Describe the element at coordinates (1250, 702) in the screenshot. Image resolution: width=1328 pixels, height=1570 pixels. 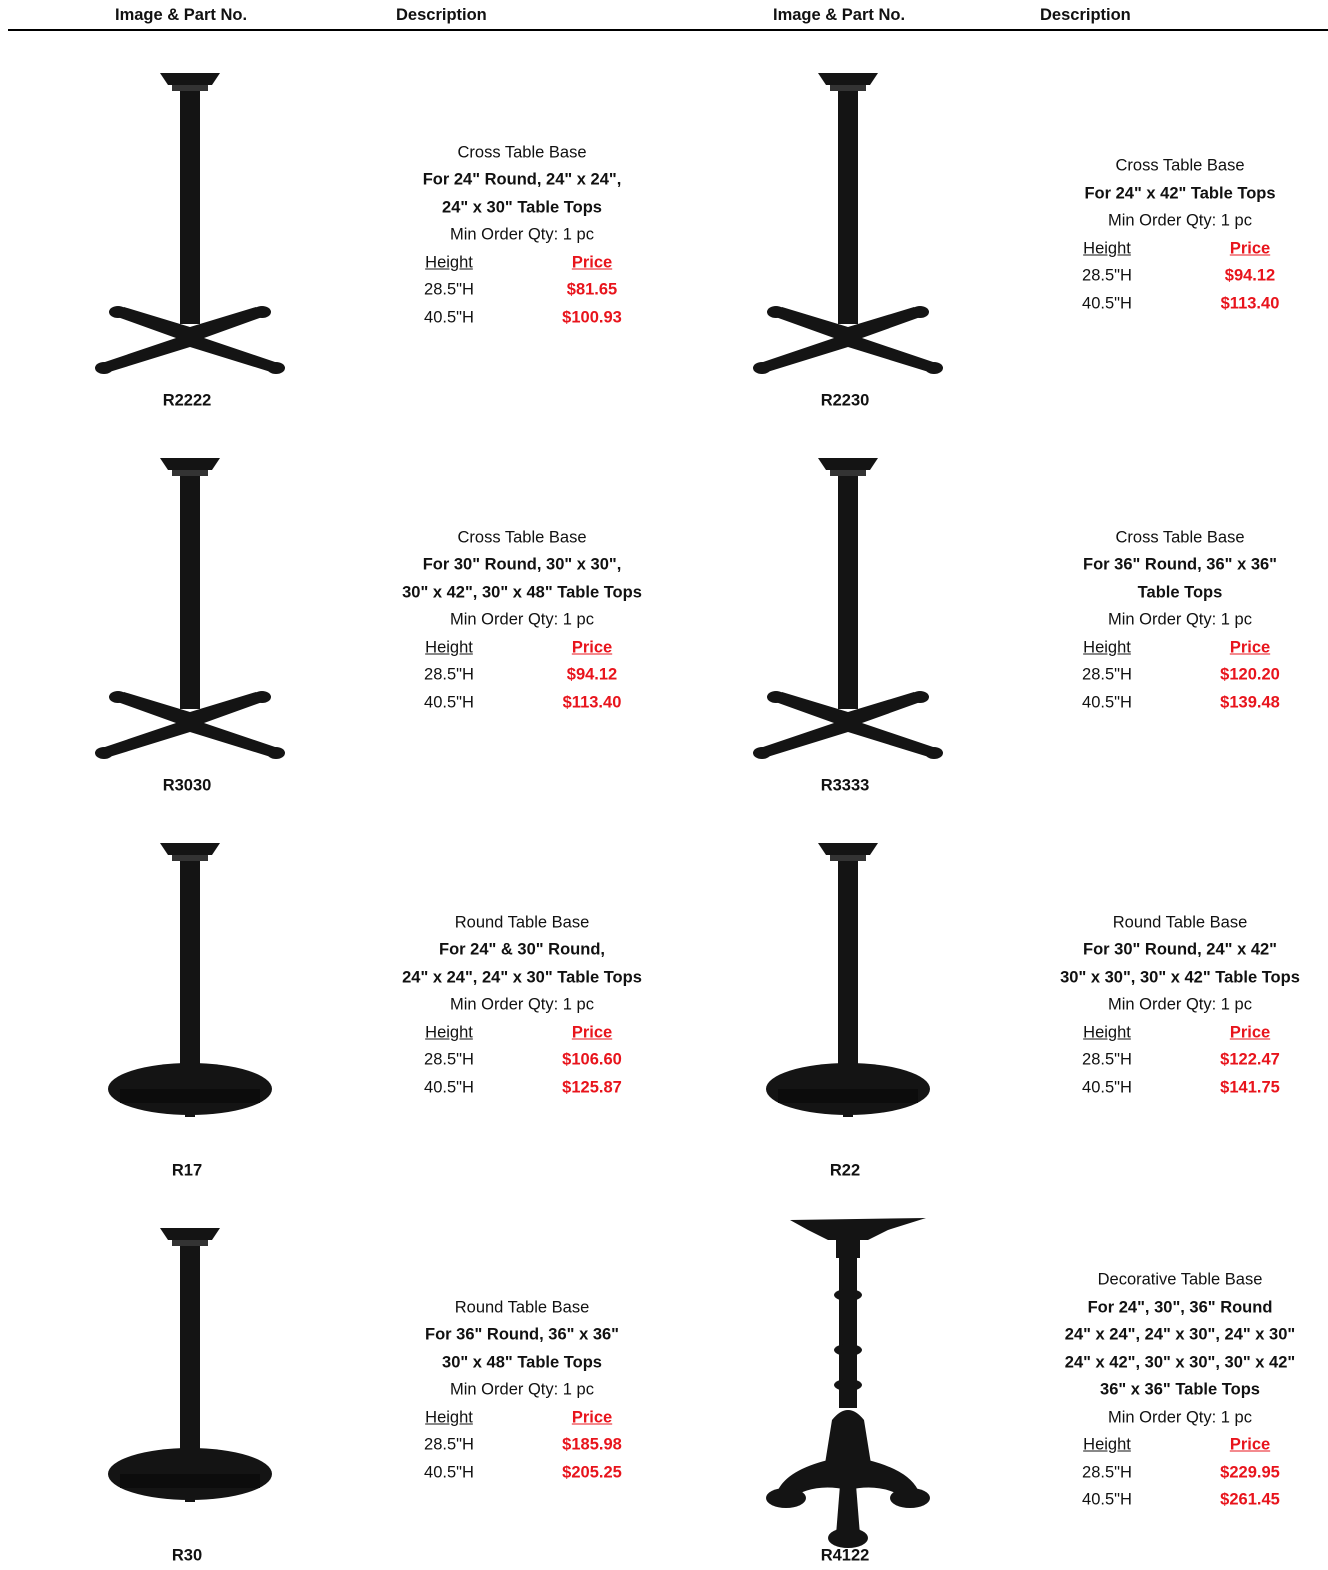
I see `text: $139.48` at that location.